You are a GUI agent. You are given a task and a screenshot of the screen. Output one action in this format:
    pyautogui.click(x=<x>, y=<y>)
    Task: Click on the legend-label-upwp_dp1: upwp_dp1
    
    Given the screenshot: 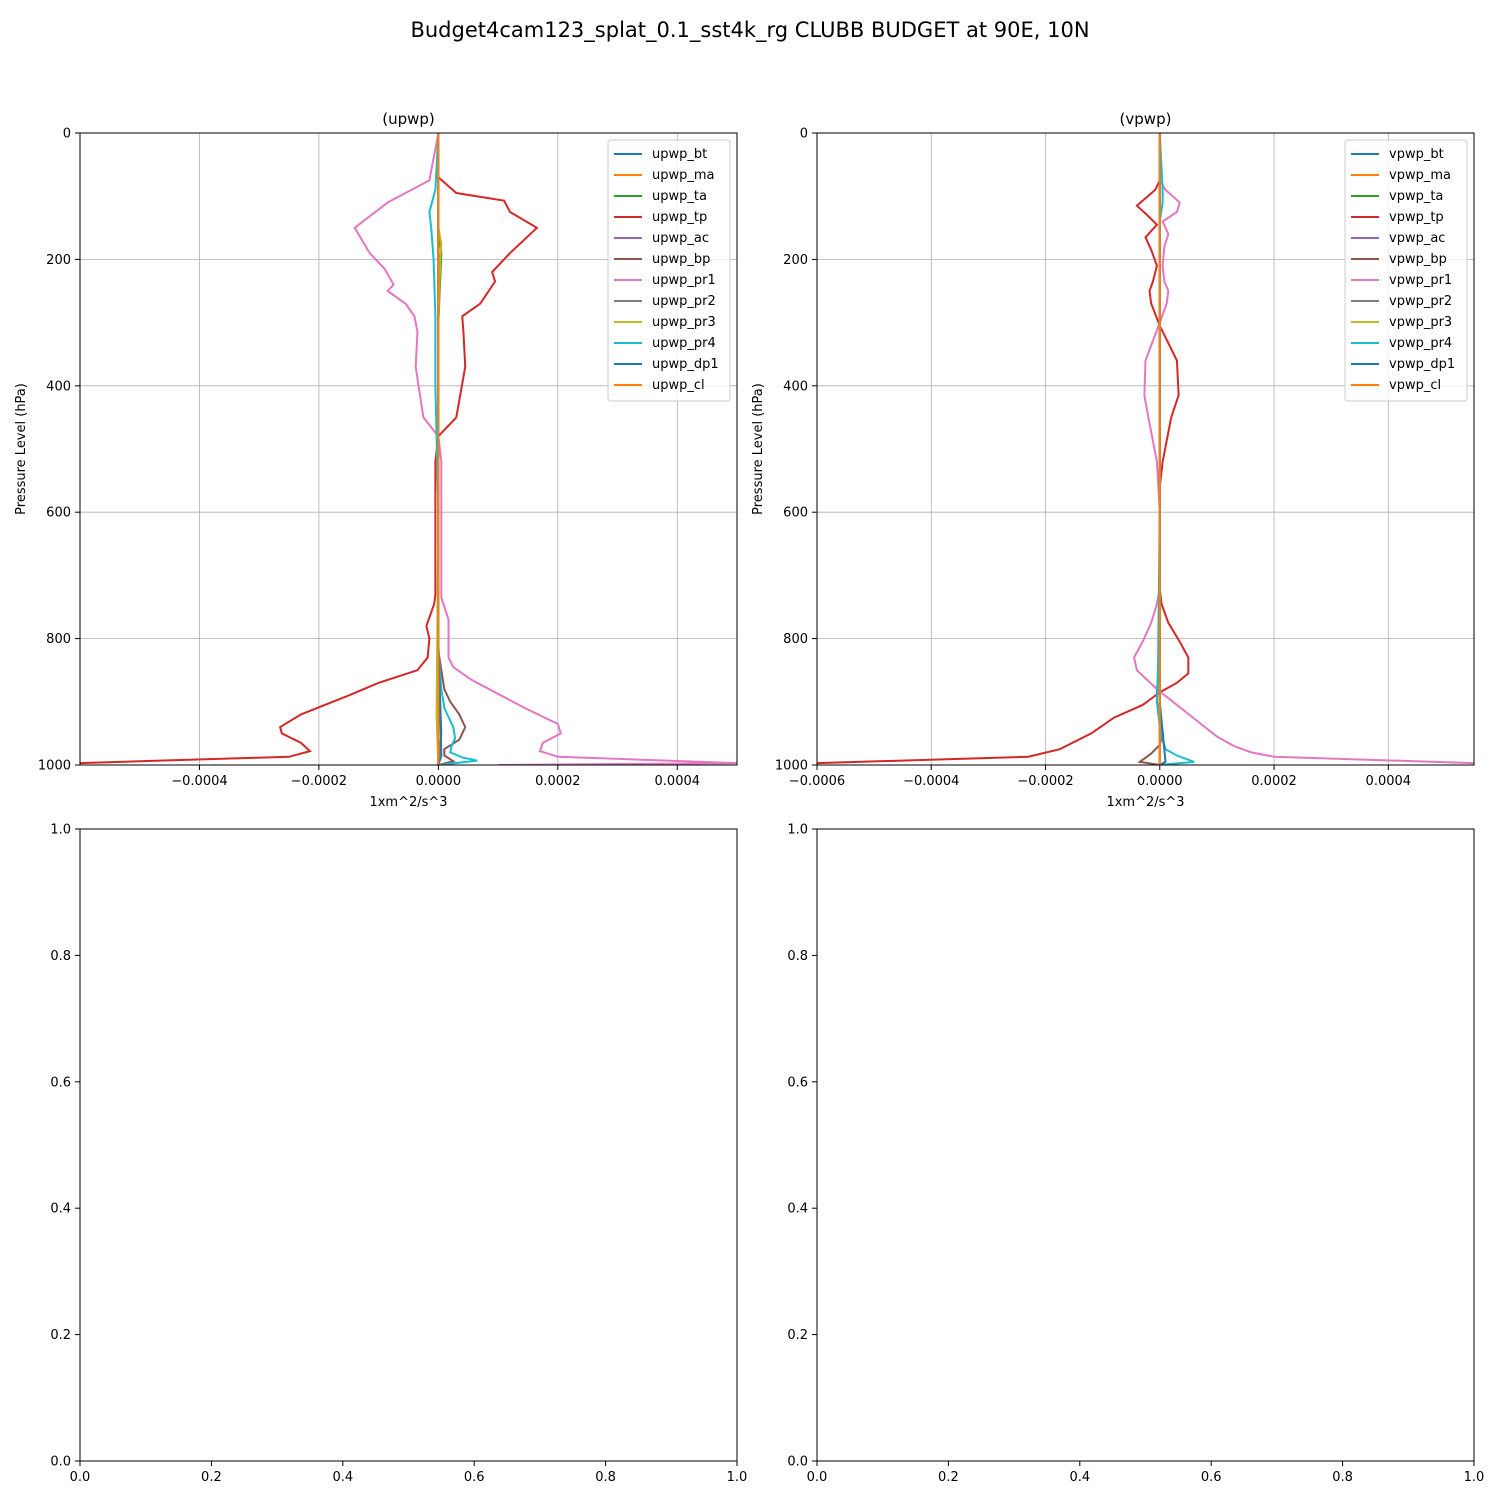 What is the action you would take?
    pyautogui.click(x=685, y=364)
    